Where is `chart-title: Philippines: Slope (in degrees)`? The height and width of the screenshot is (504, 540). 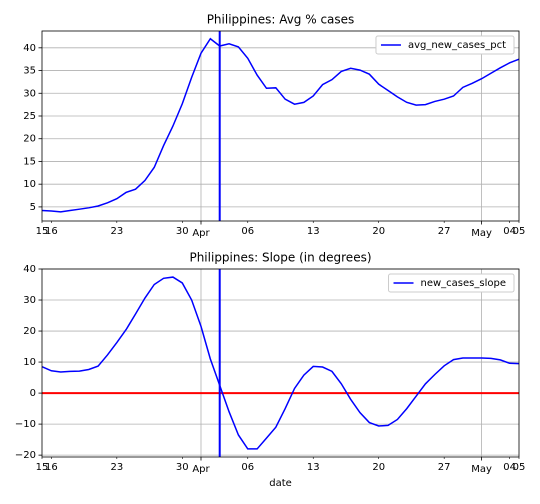
chart-title: Philippines: Slope (in degrees) is located at coordinates (280, 258).